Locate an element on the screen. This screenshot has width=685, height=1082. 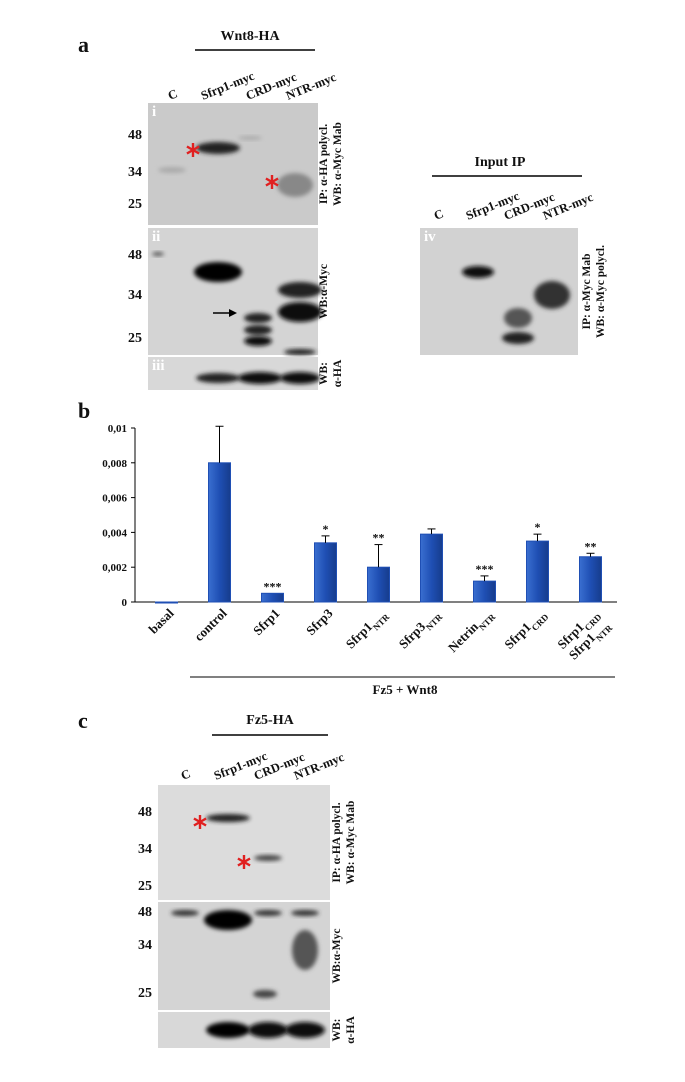
blot is located at coordinates (233, 164).